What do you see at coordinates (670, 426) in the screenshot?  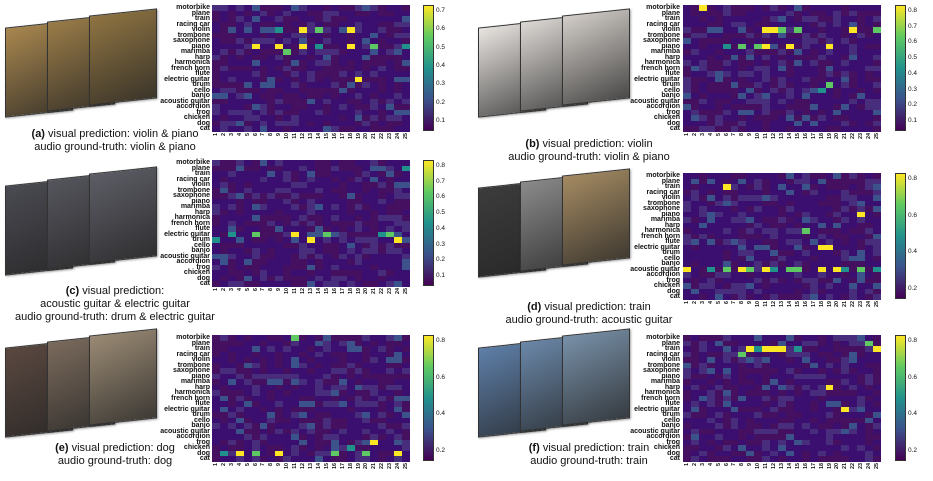 I see `y-tick-label: banjo` at bounding box center [670, 426].